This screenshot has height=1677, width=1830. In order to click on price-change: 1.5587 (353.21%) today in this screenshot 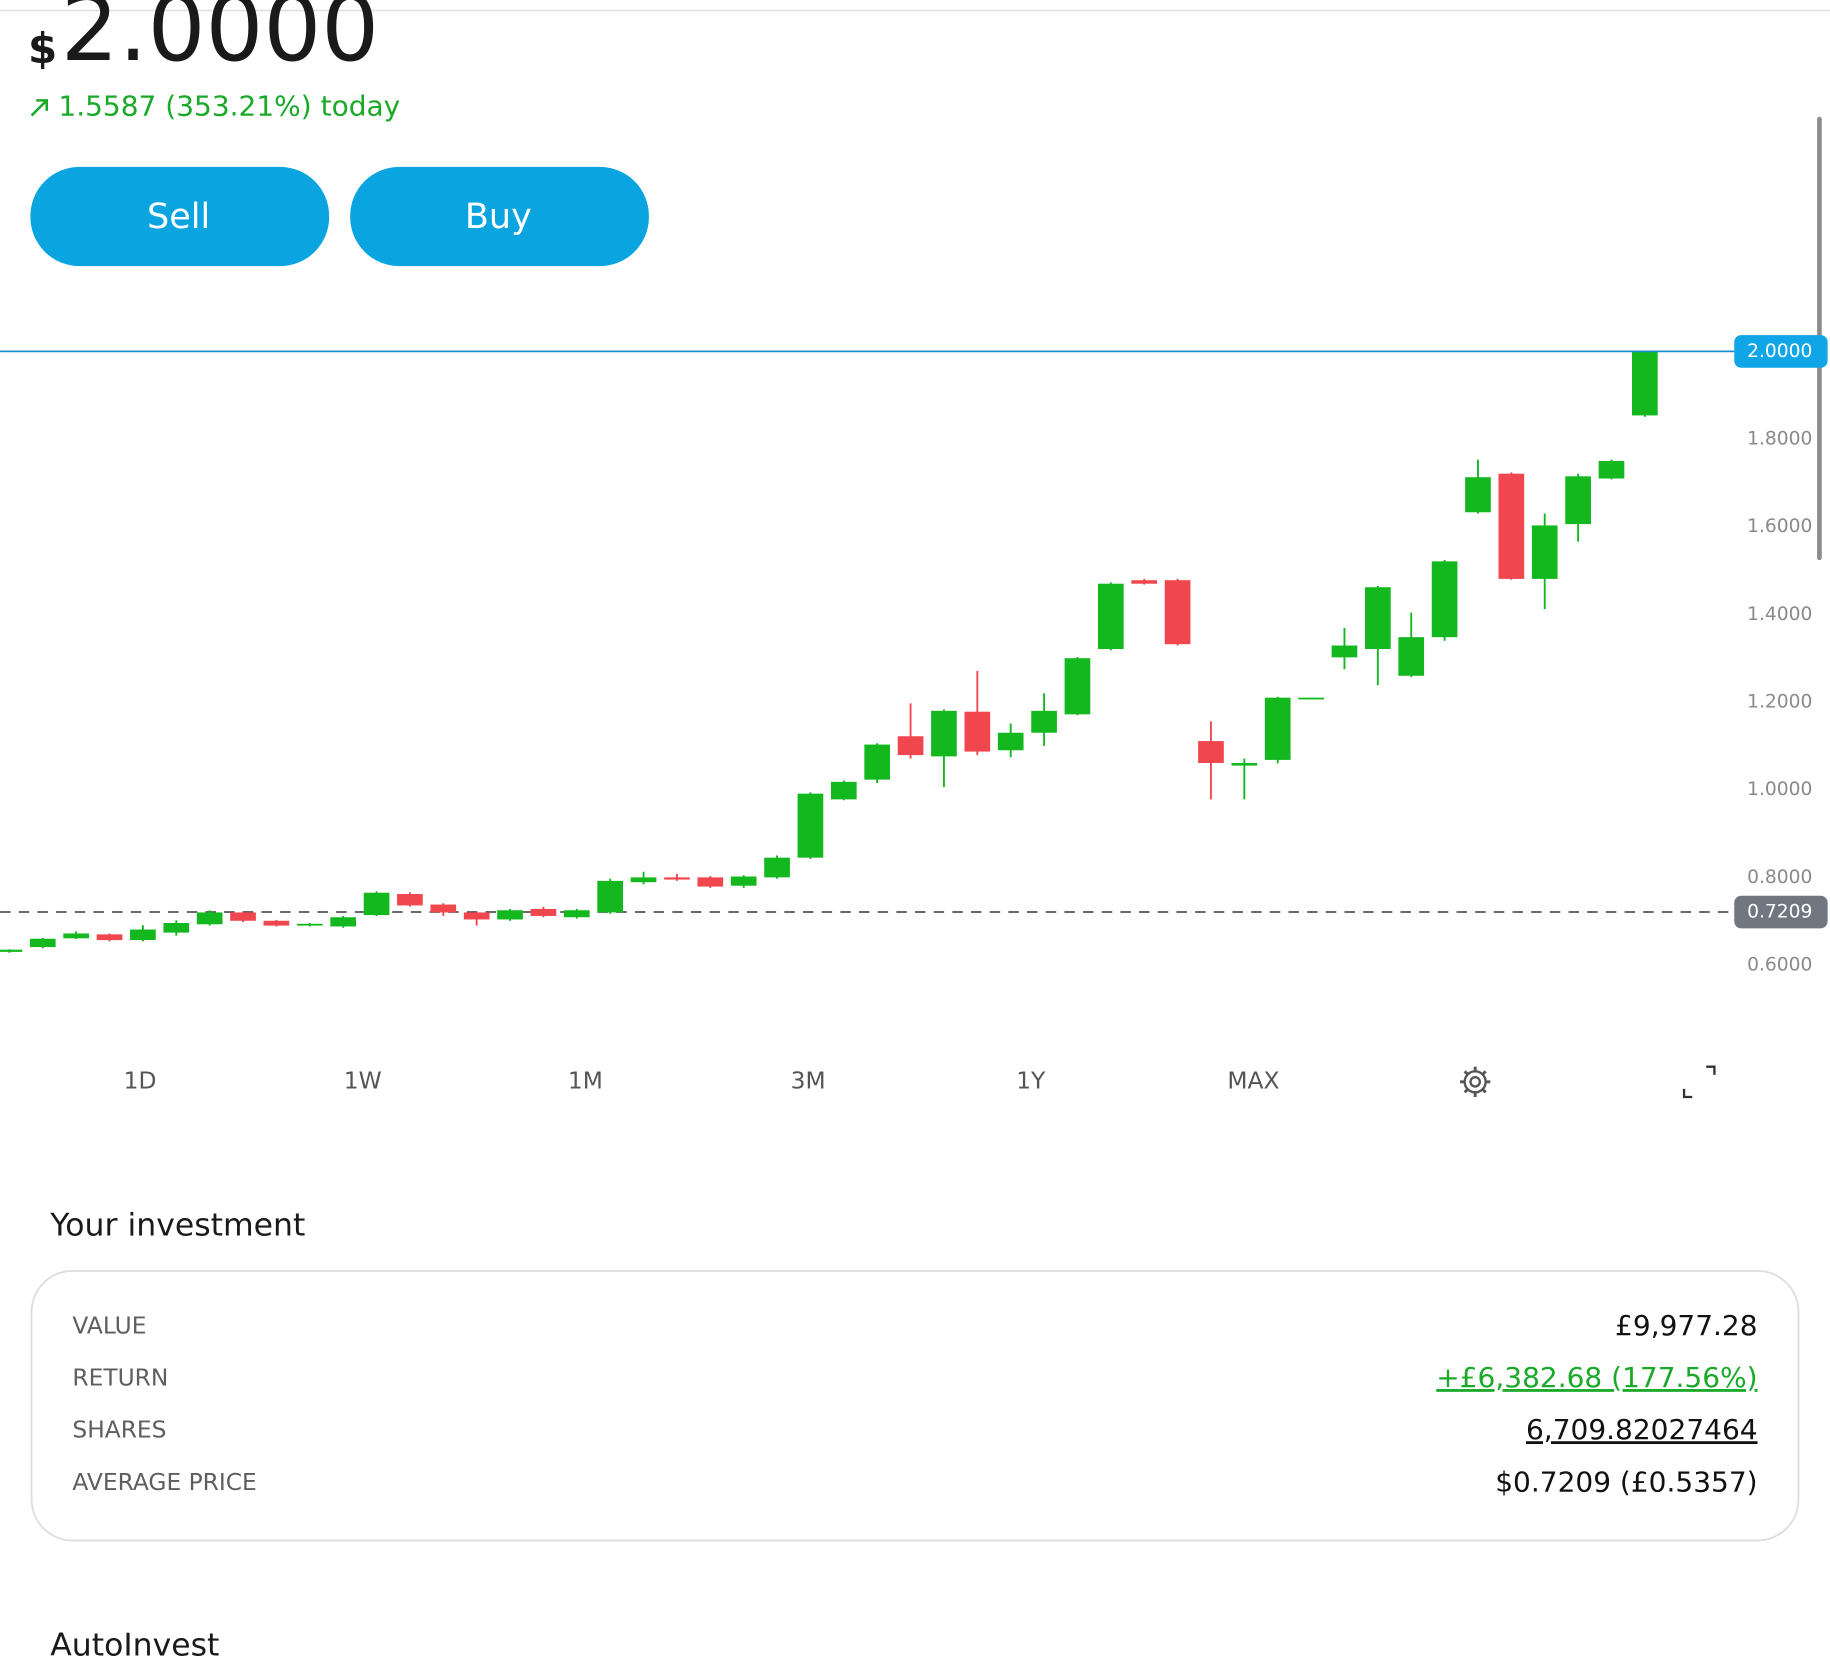, I will do `click(229, 105)`.